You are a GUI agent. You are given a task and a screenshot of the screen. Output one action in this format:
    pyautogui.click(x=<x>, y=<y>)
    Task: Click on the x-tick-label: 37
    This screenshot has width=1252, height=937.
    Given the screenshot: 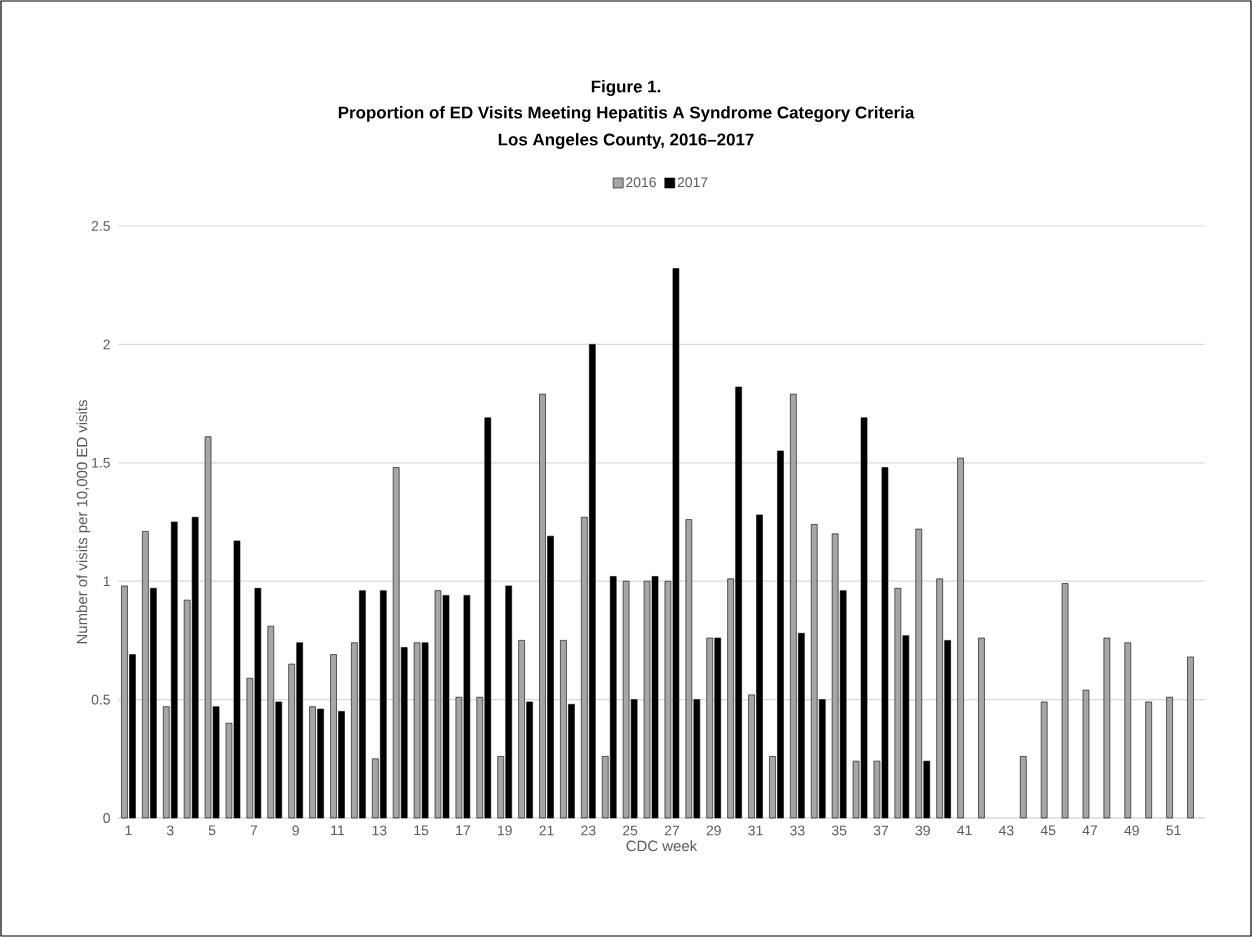 What is the action you would take?
    pyautogui.click(x=881, y=830)
    